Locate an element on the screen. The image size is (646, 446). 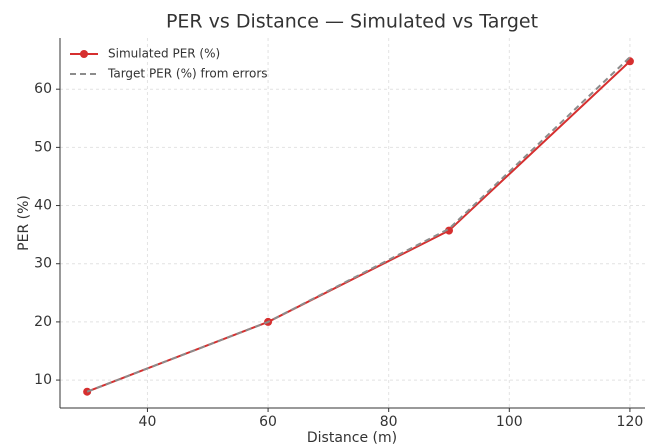
legend-marker is located at coordinates (84, 54).